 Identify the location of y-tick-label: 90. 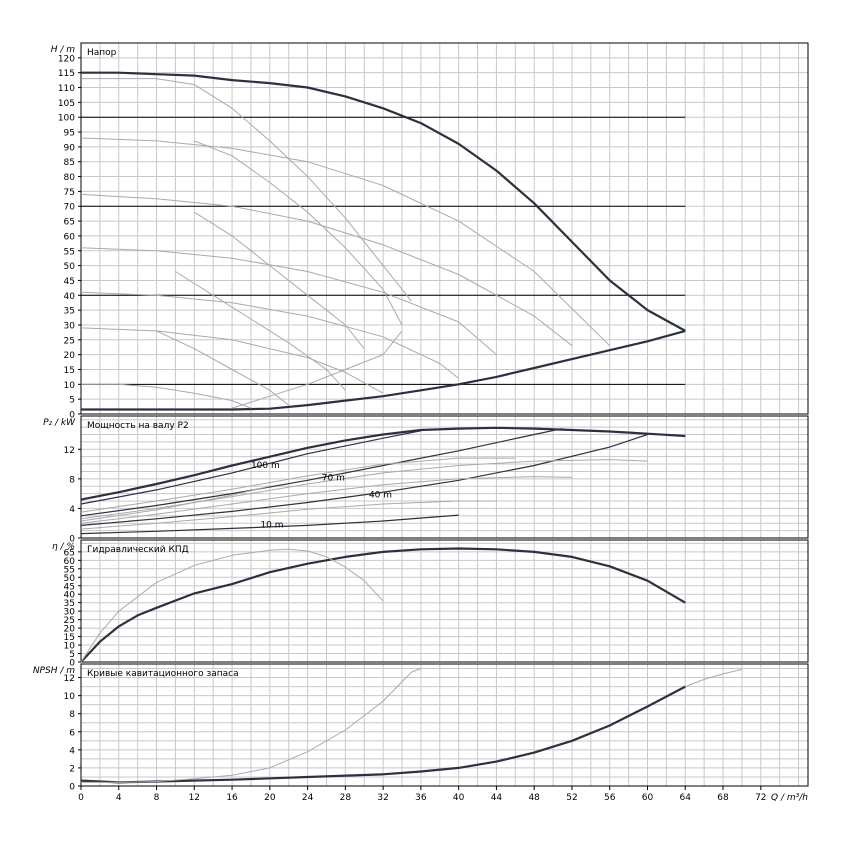
(70, 148).